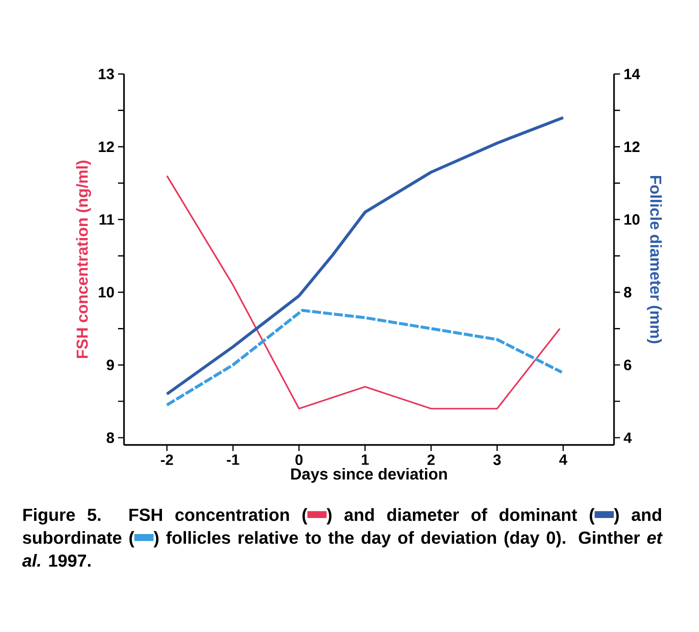 This screenshot has width=699, height=632. Describe the element at coordinates (110, 365) in the screenshot. I see `y-tick-label: 9` at that location.